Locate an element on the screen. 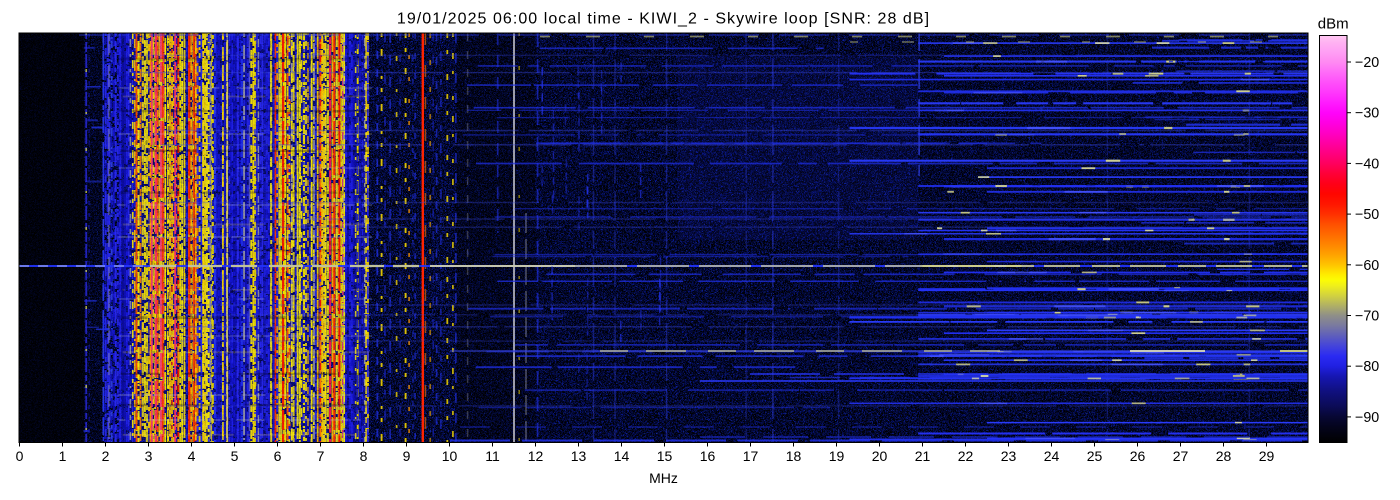  svg-text: −80 is located at coordinates (1367, 367).